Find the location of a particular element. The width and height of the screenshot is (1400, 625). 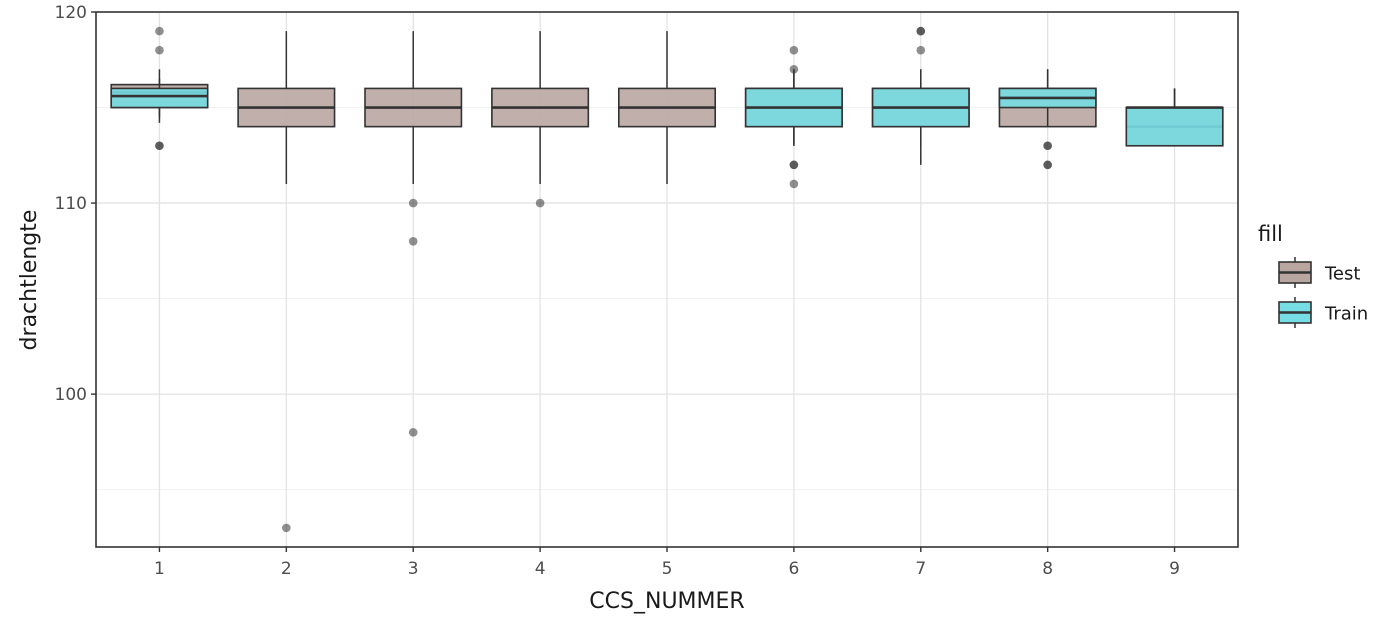

x-tick-label: 8 is located at coordinates (1047, 569).